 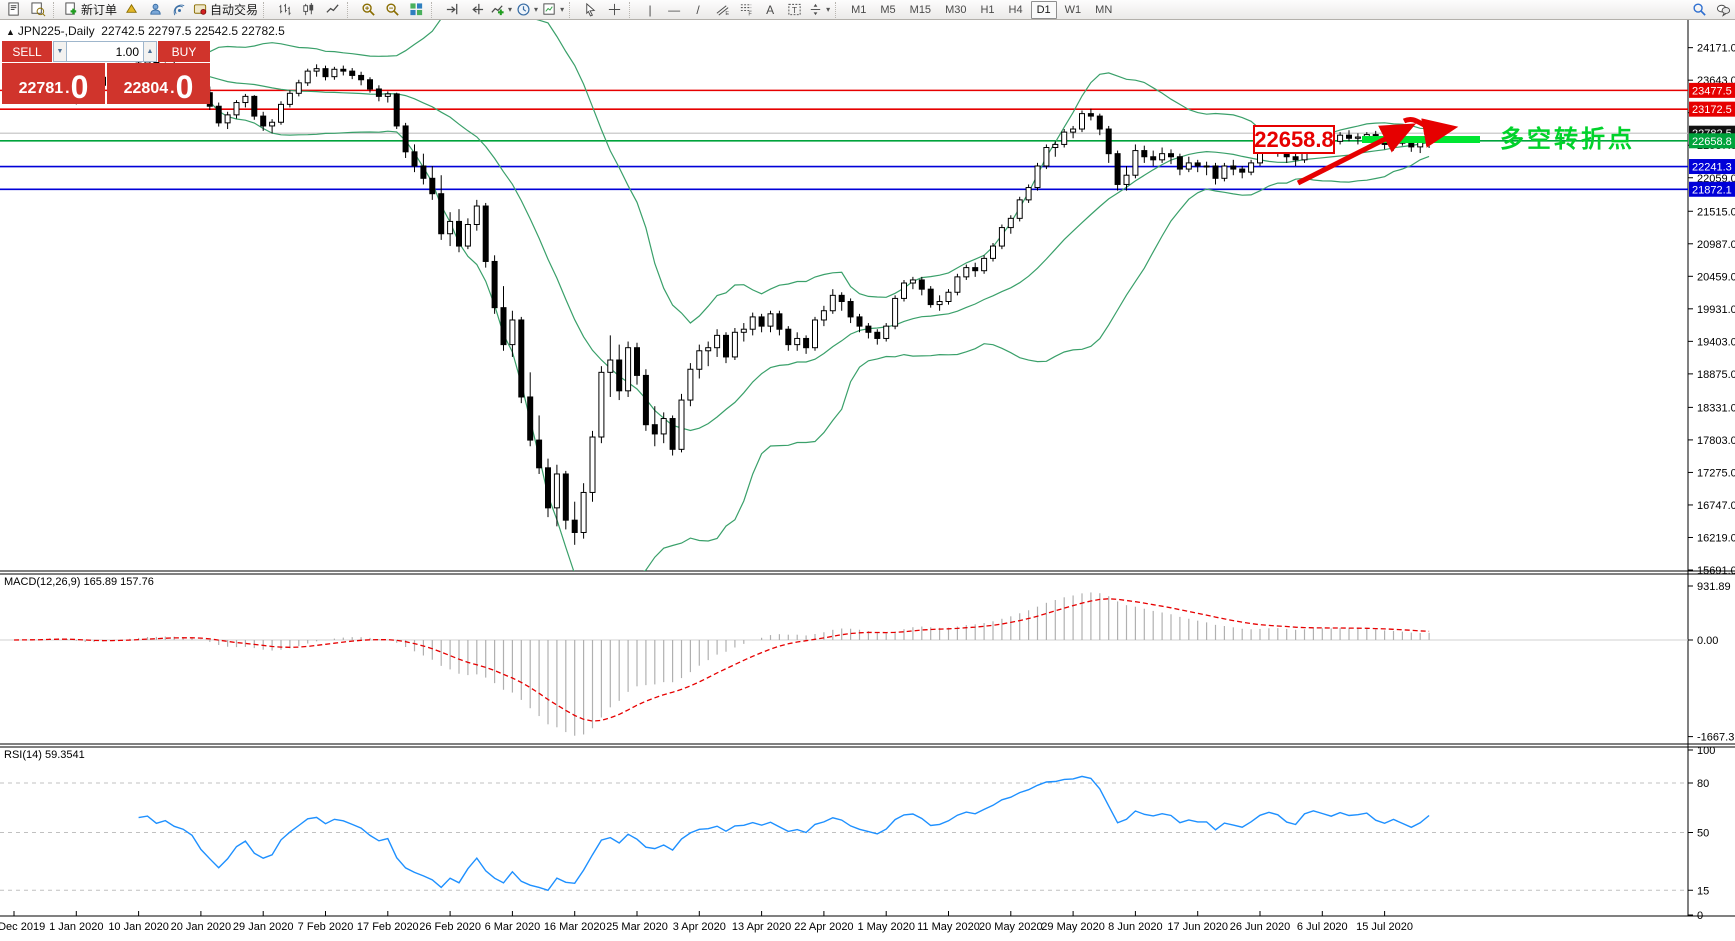 I want to click on one-click-trading-panel: SELL ▼ ▲ BUY 22781.0 22804.0, so click(x=106, y=72).